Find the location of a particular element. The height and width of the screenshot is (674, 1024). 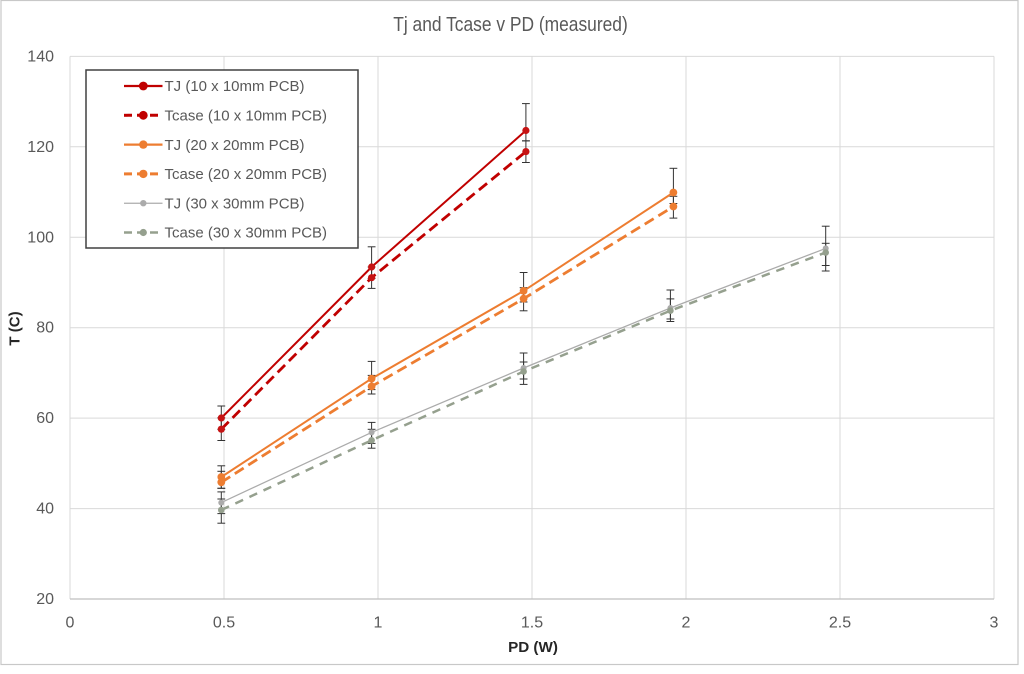

svg-text: 1 is located at coordinates (378, 623).